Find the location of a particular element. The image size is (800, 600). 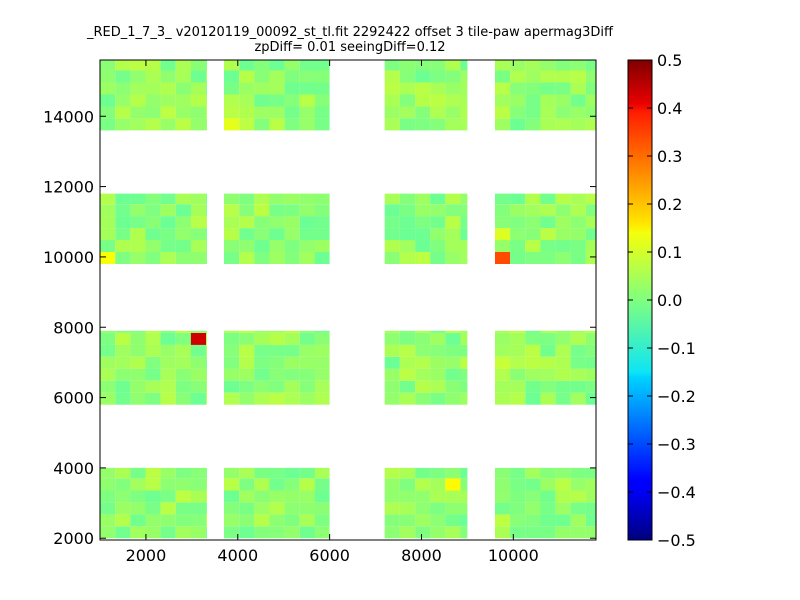

x-tick-label: 8000 is located at coordinates (421, 555).